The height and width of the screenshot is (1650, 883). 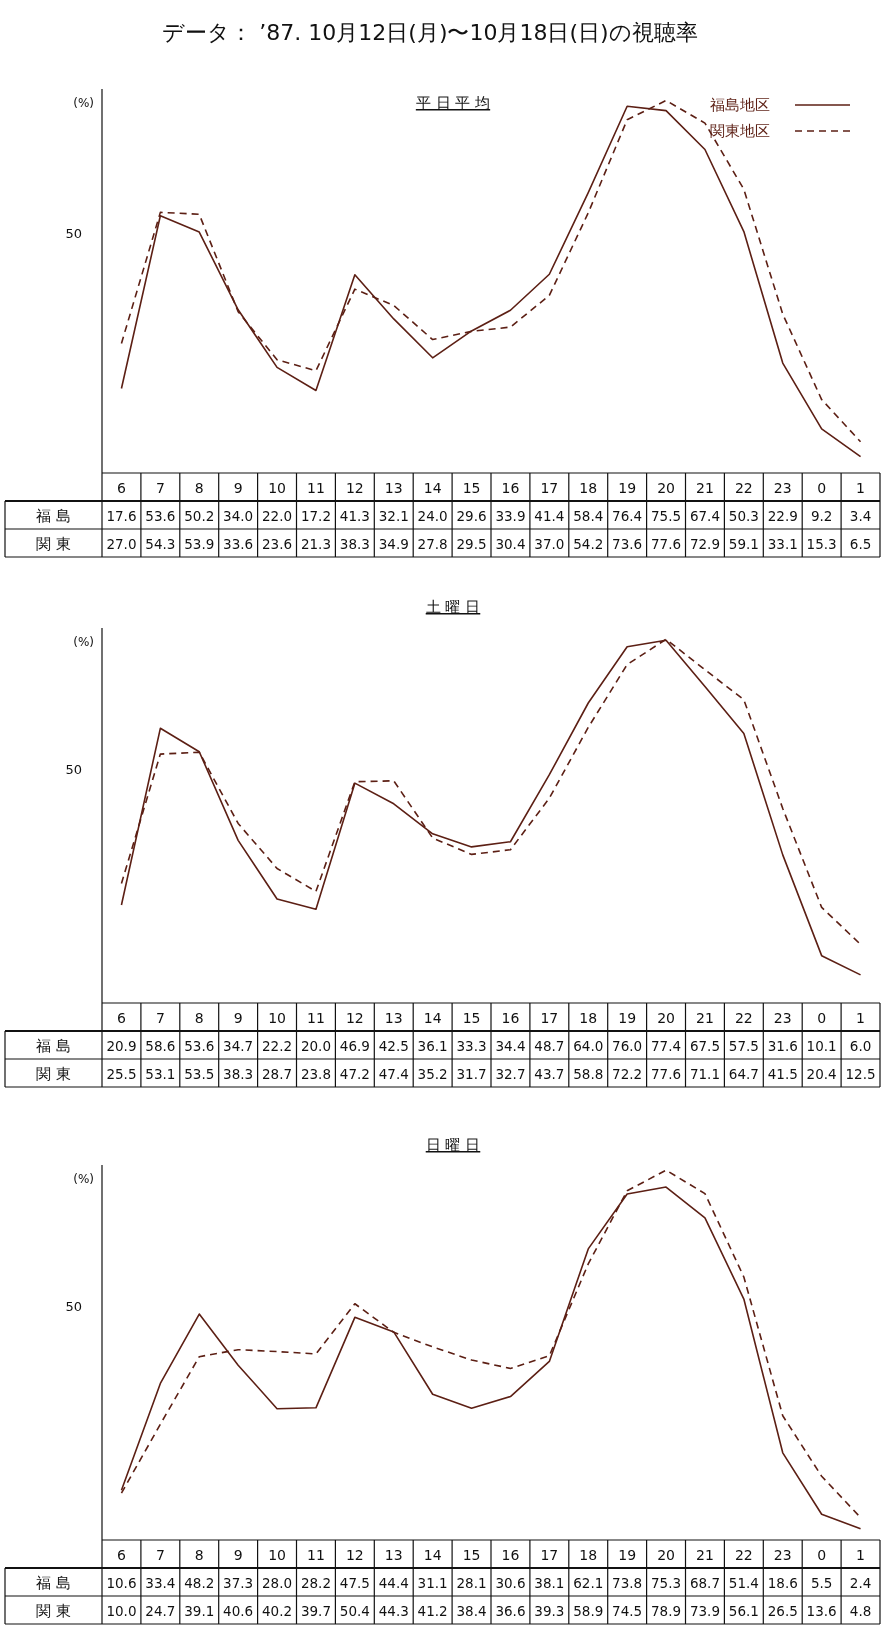 I want to click on data-label: 6.0, so click(x=860, y=1046).